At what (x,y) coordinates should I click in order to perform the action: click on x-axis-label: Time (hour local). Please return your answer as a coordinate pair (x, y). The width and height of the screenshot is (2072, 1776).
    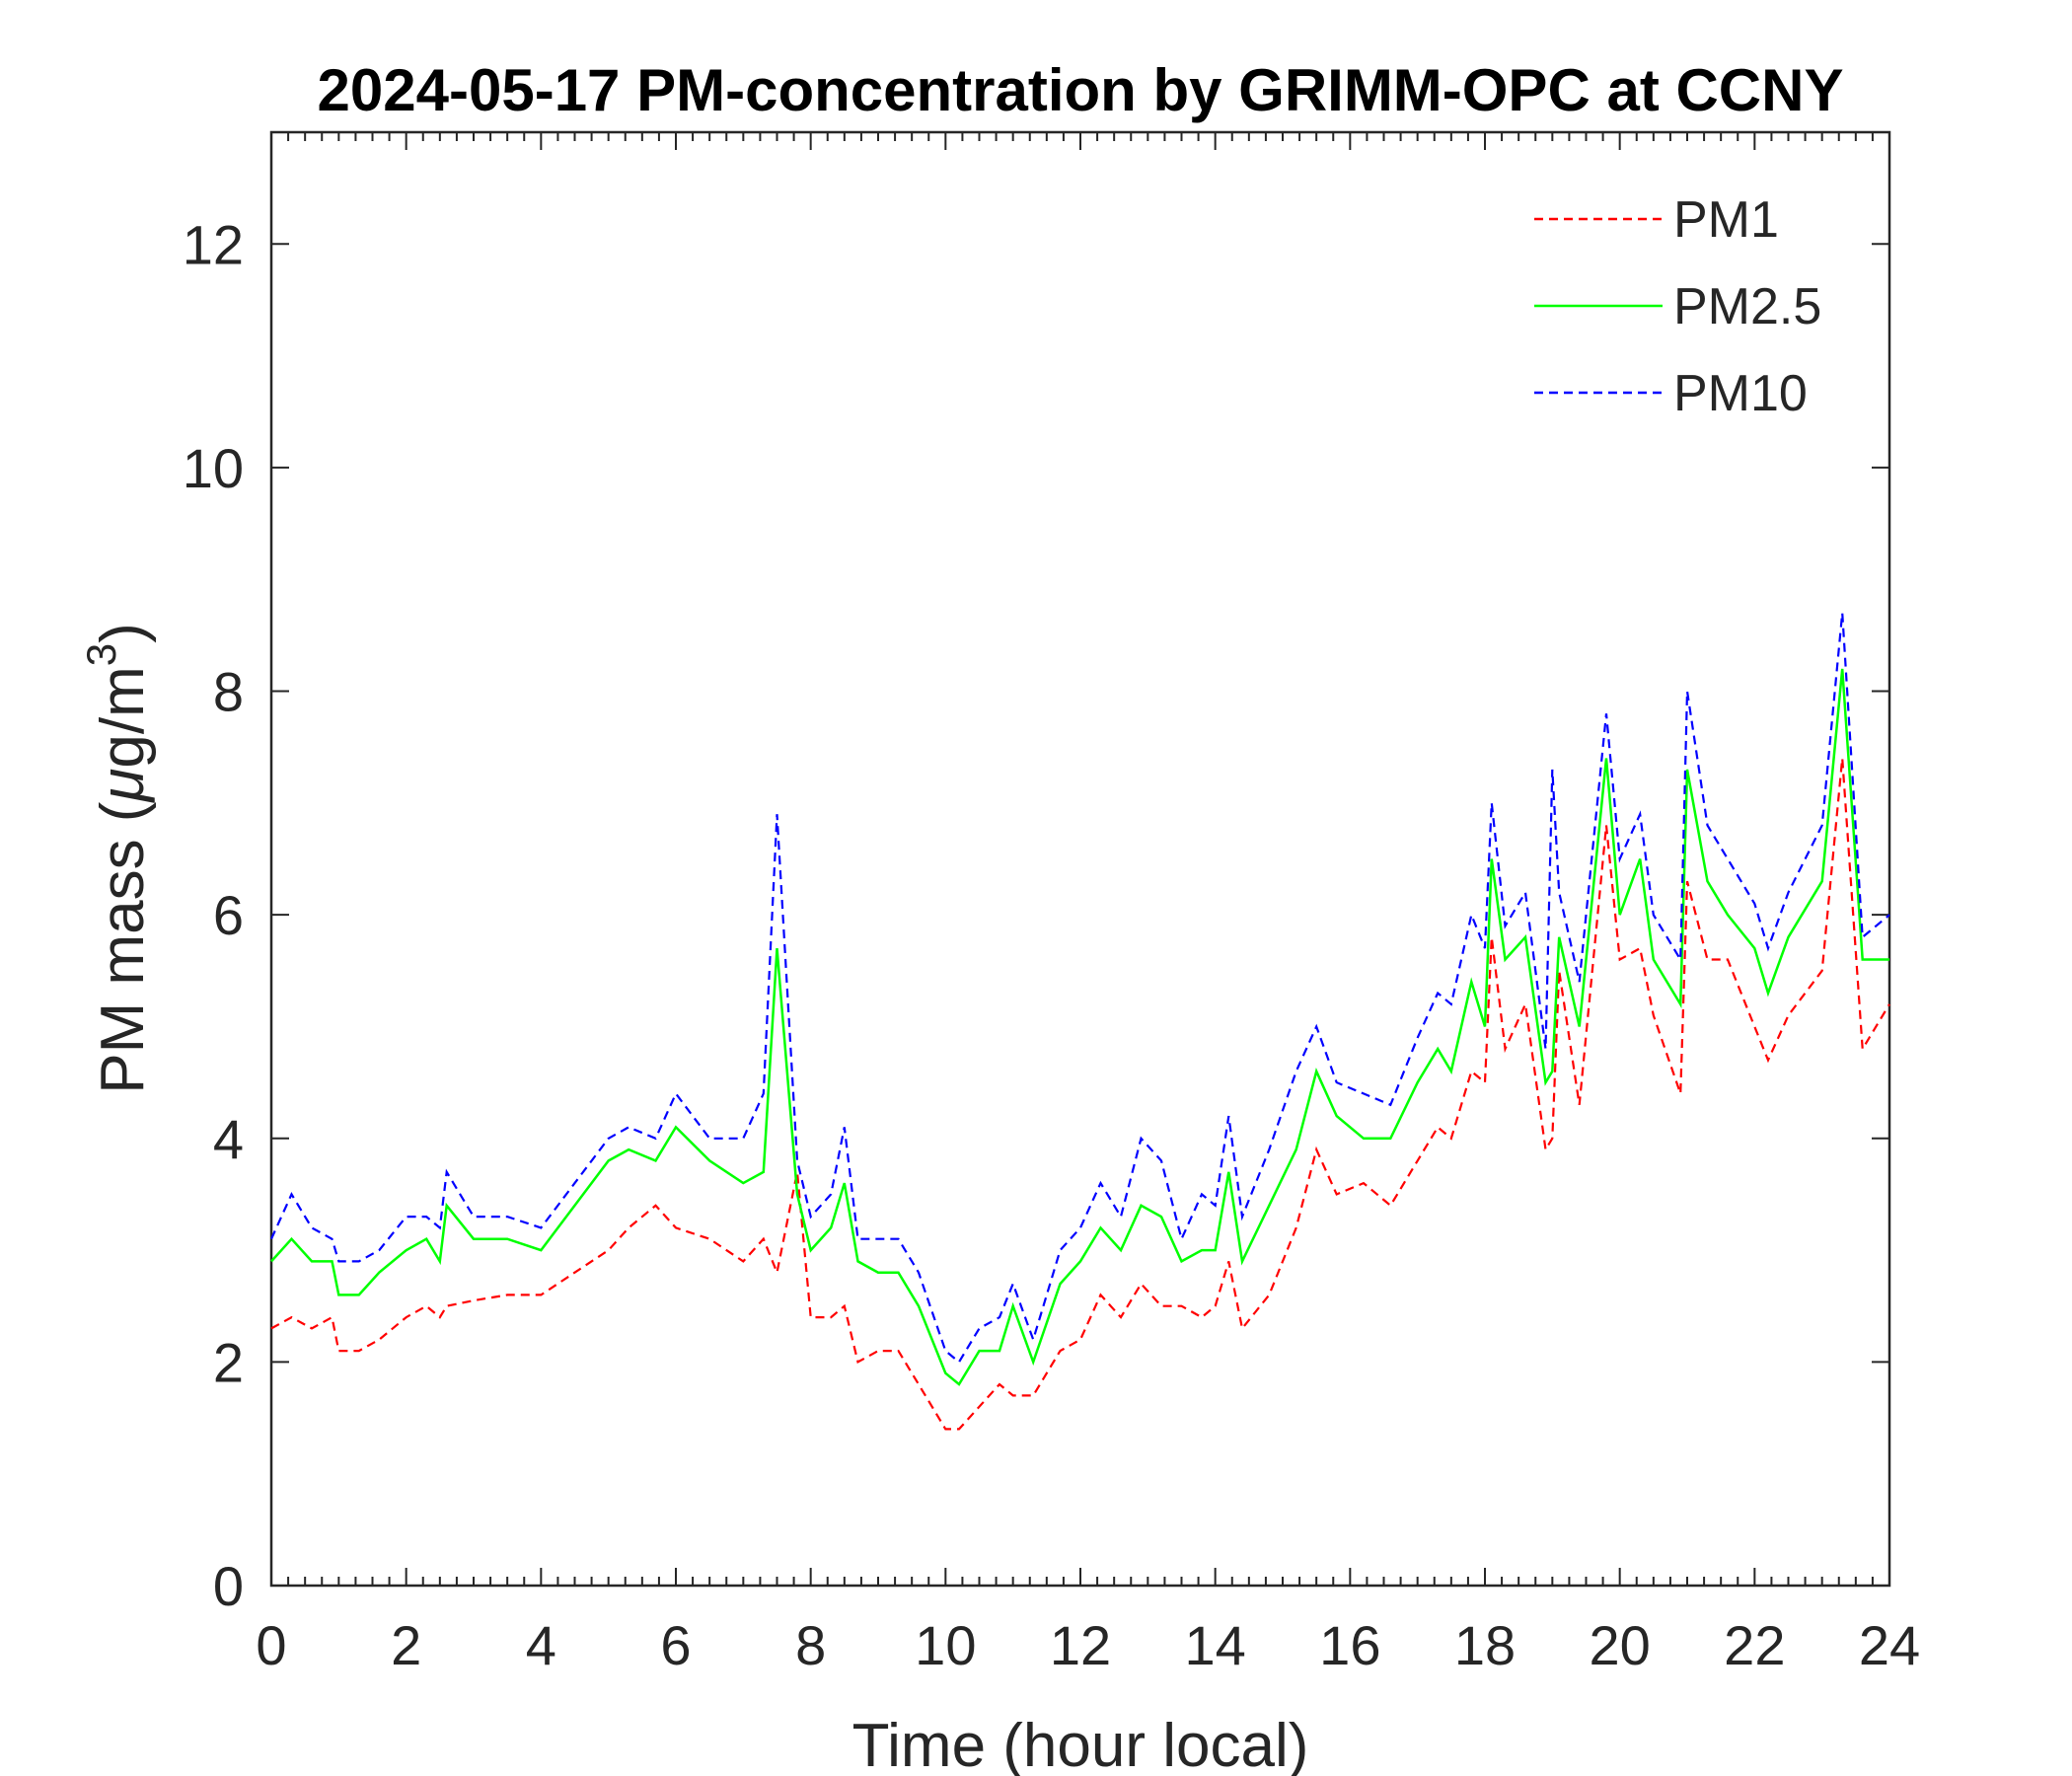
    Looking at the image, I should click on (1081, 1744).